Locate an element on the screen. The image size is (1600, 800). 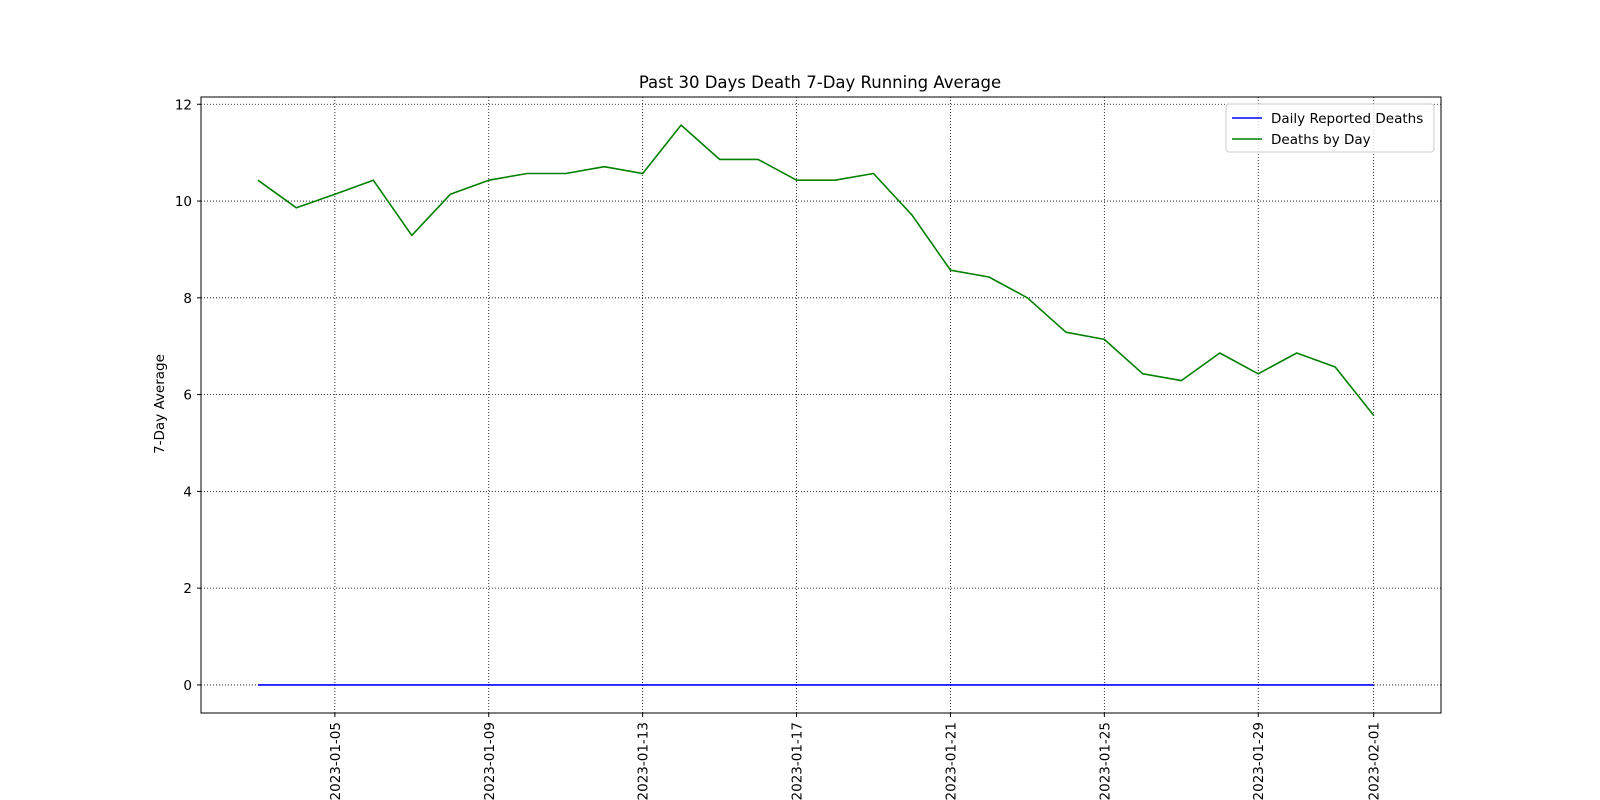
x-tick-label: 2023-01-21 is located at coordinates (951, 761).